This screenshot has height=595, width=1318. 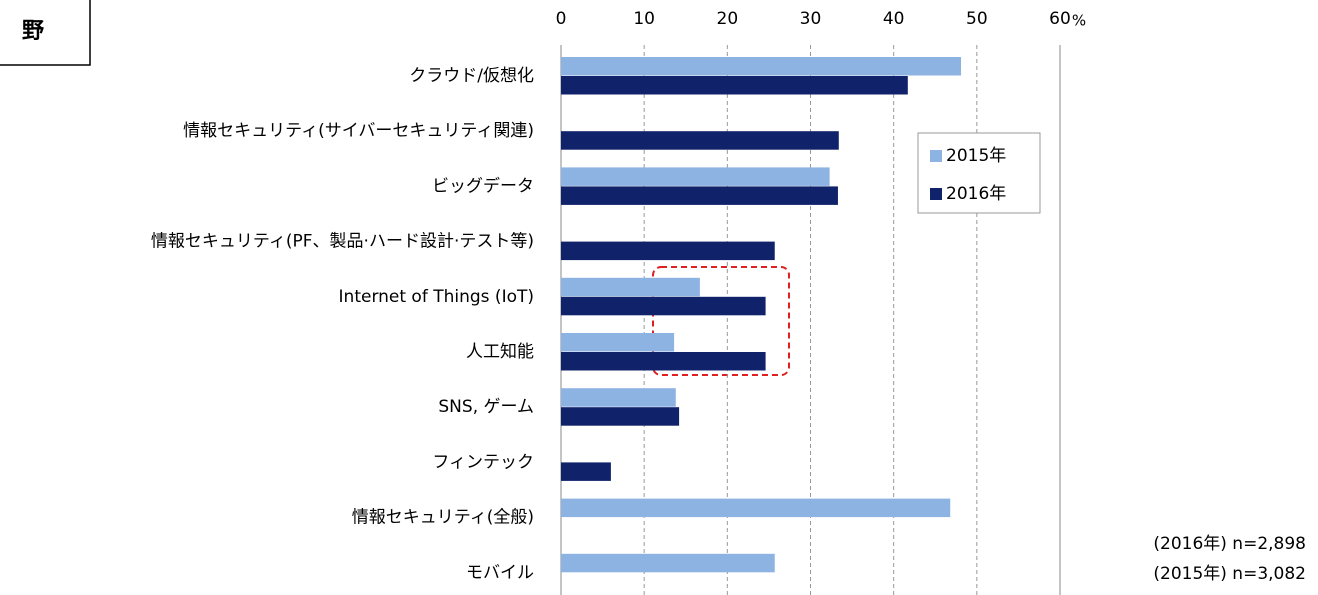 I want to click on highlight-box, so click(x=721, y=321).